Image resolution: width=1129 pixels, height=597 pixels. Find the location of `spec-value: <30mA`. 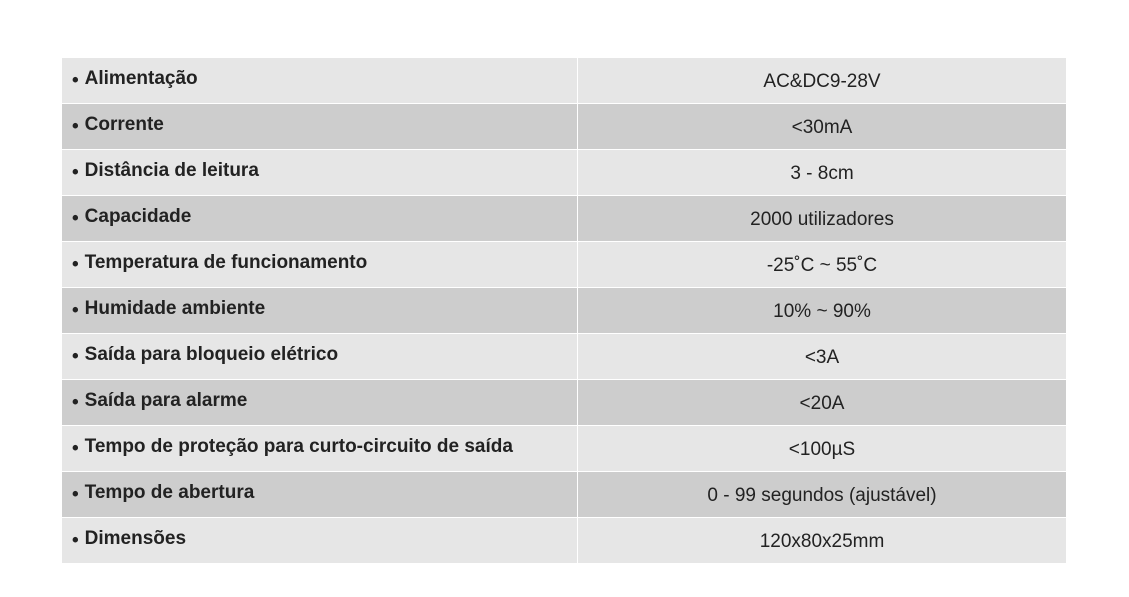

spec-value: <30mA is located at coordinates (822, 126).